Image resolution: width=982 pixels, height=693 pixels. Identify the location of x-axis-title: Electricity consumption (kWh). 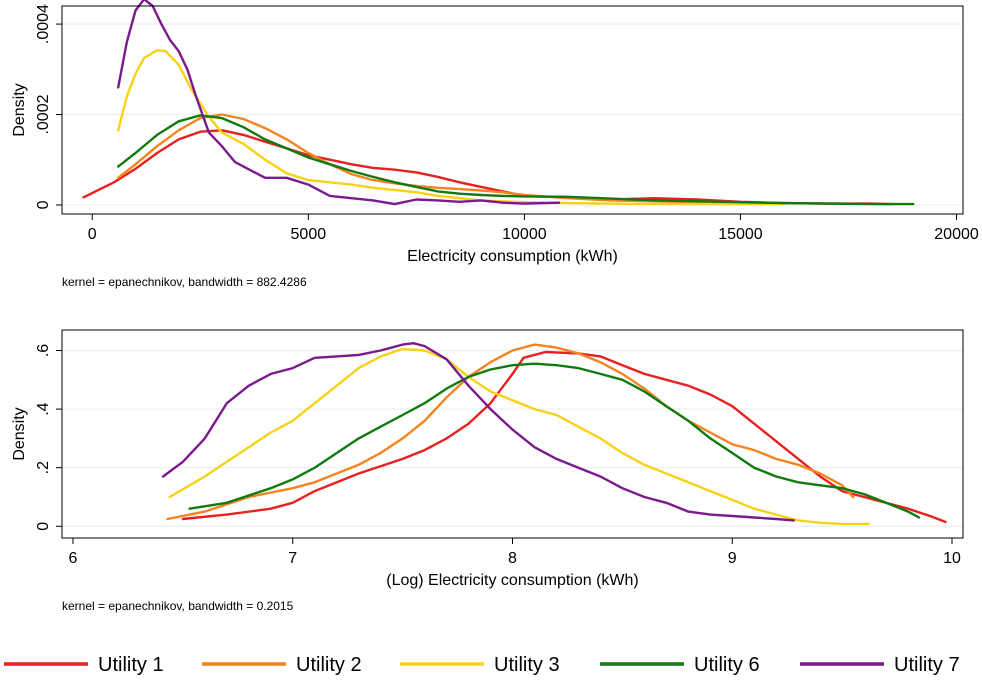
(512, 256).